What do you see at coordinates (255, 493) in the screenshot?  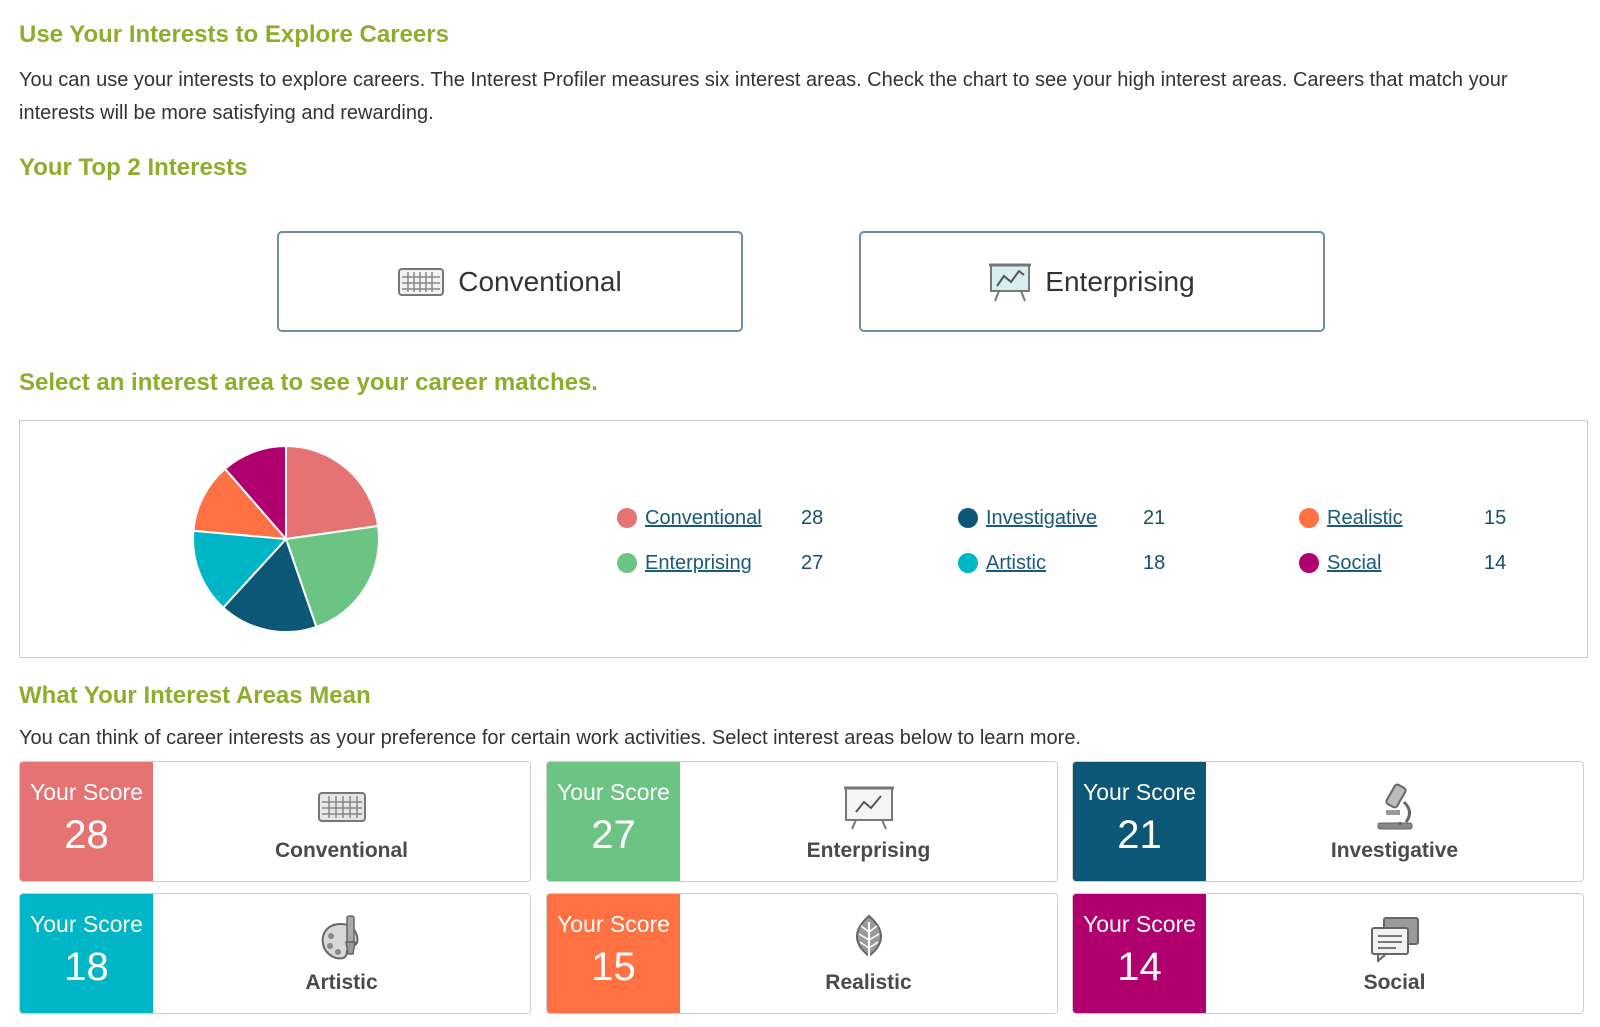 I see `pie-slice-social` at bounding box center [255, 493].